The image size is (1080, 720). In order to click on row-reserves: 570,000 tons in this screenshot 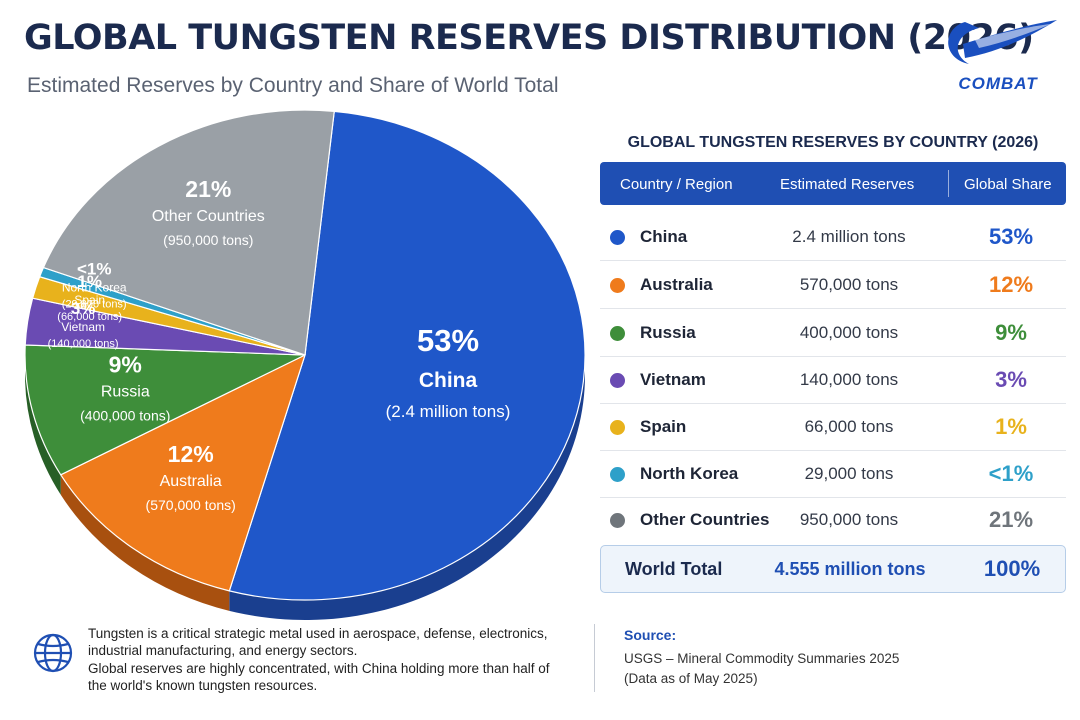, I will do `click(849, 284)`.